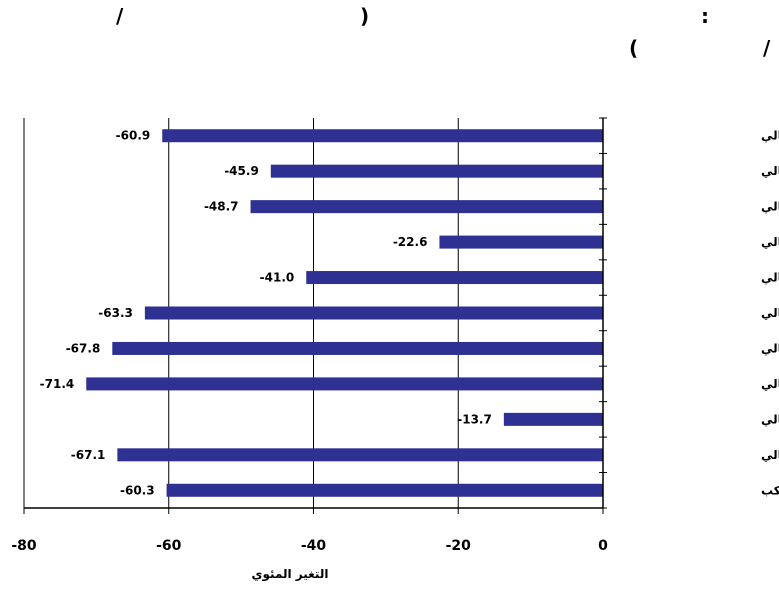  I want to click on header-slash-1: /, so click(120, 16).